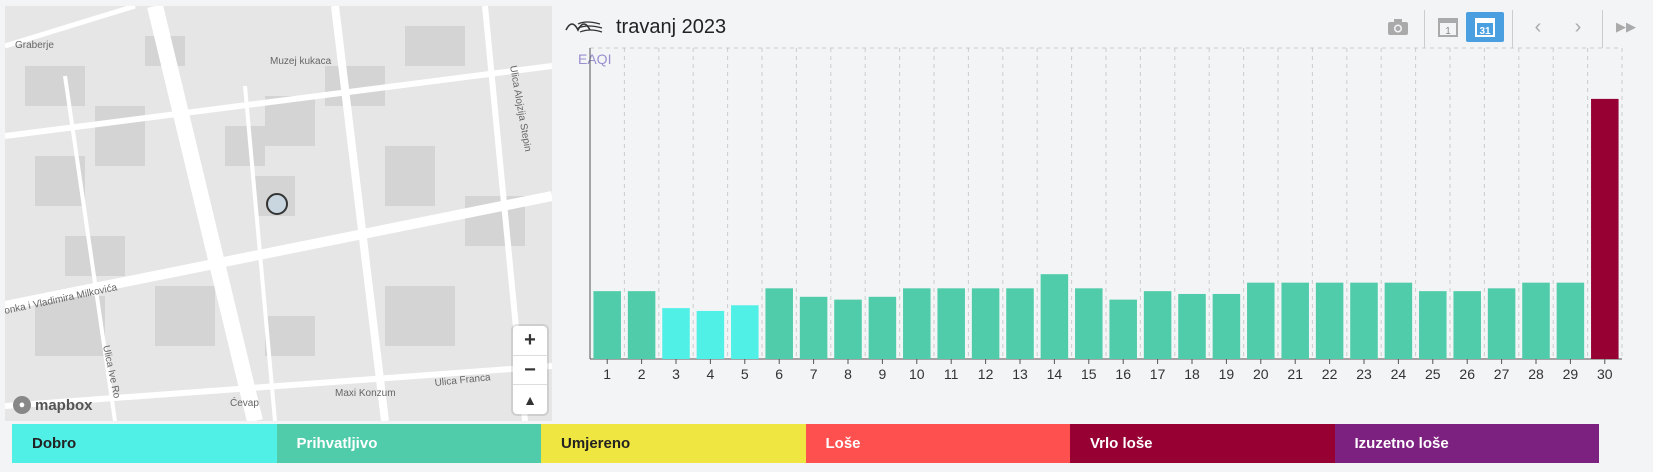 The width and height of the screenshot is (1653, 472). I want to click on zoom-in-button: +, so click(530, 341).